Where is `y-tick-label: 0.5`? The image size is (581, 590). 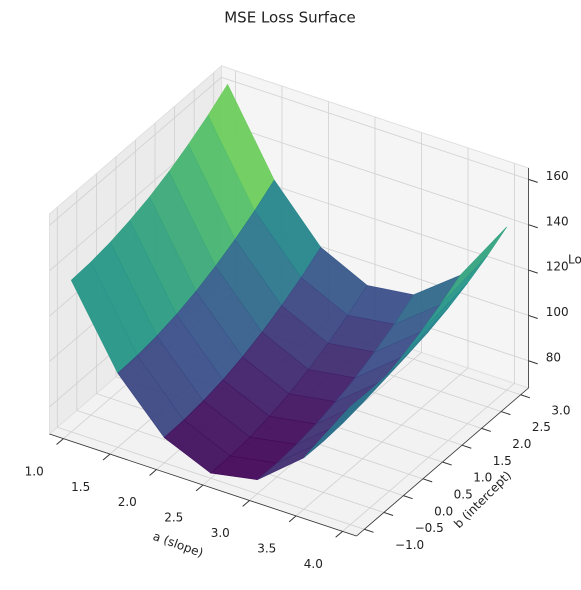
y-tick-label: 0.5 is located at coordinates (463, 495).